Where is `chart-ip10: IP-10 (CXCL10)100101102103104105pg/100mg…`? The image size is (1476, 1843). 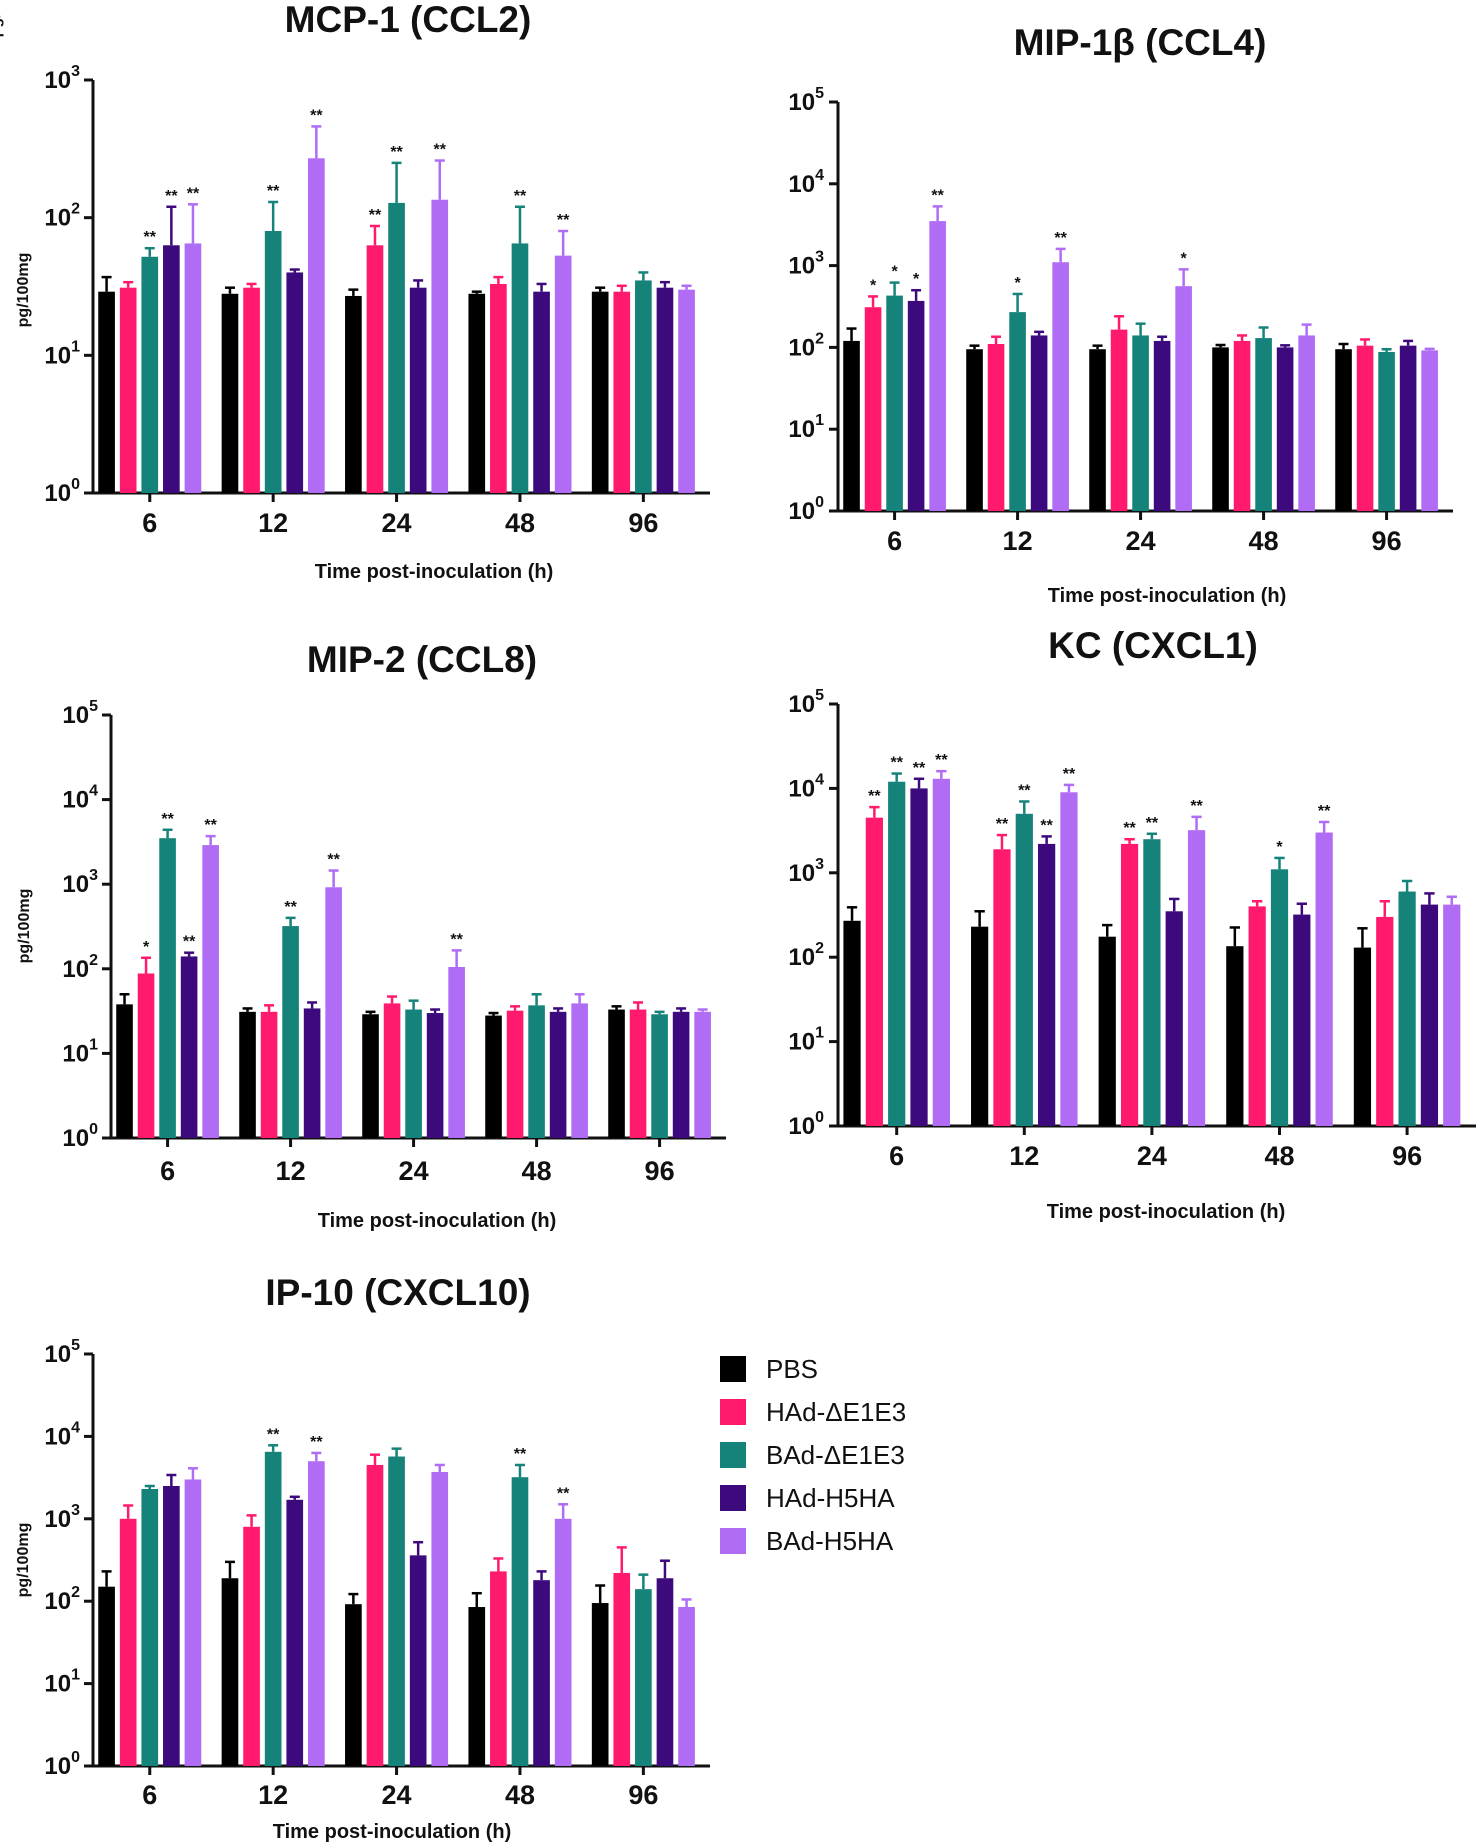 chart-ip10: IP-10 (CXCL10)100101102103104105pg/100mg… is located at coordinates (362, 1557).